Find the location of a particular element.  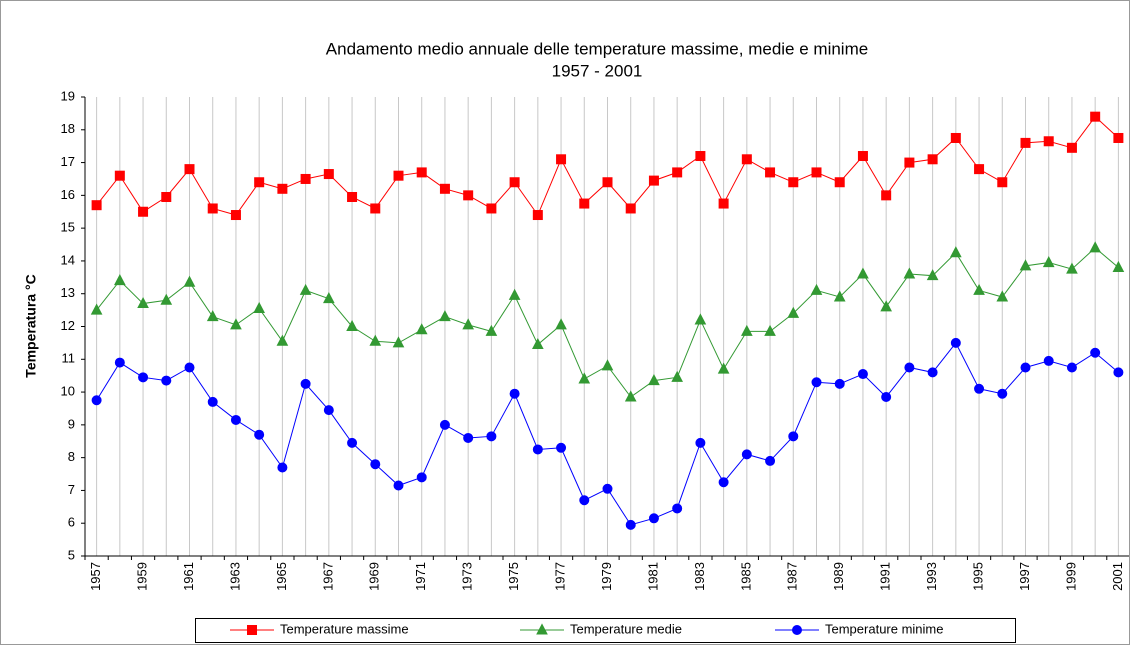

x-tick-label: 1995 is located at coordinates (977, 576).